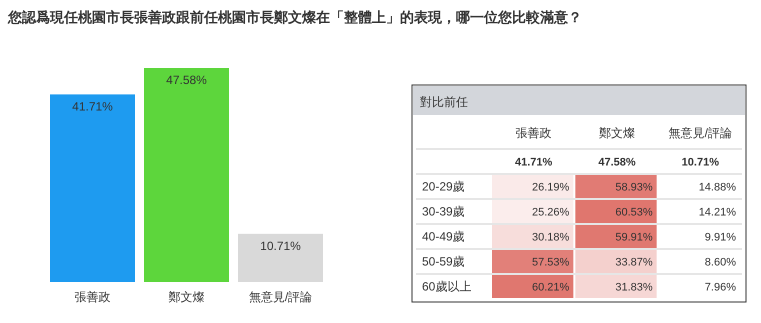 This screenshot has height=323, width=761. Describe the element at coordinates (443, 261) in the screenshot. I see `y-tick-label: 50-59歲` at that location.